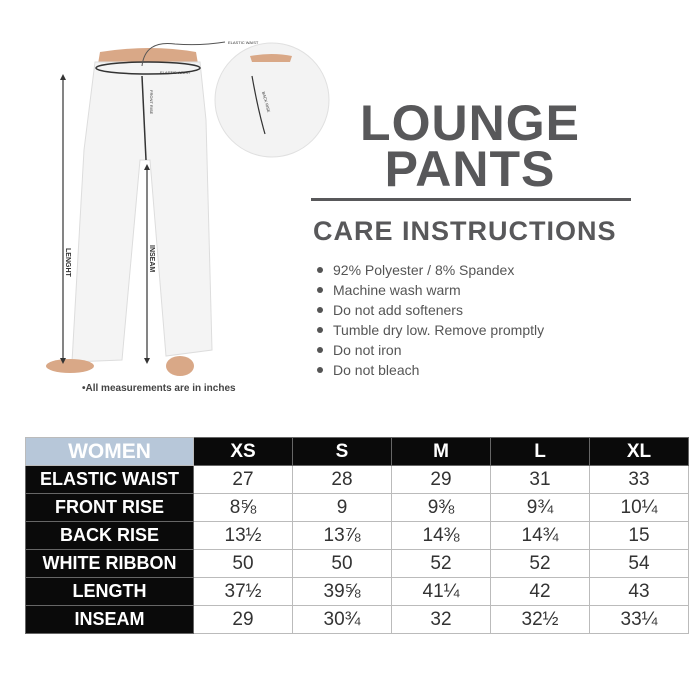  What do you see at coordinates (639, 535) in the screenshot?
I see `table-cell: 15` at bounding box center [639, 535].